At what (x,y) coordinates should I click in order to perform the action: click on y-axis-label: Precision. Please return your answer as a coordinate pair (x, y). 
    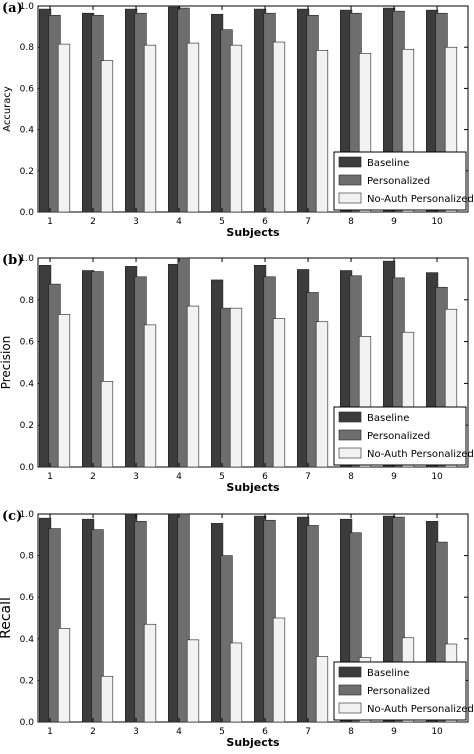
    Looking at the image, I should click on (6, 363).